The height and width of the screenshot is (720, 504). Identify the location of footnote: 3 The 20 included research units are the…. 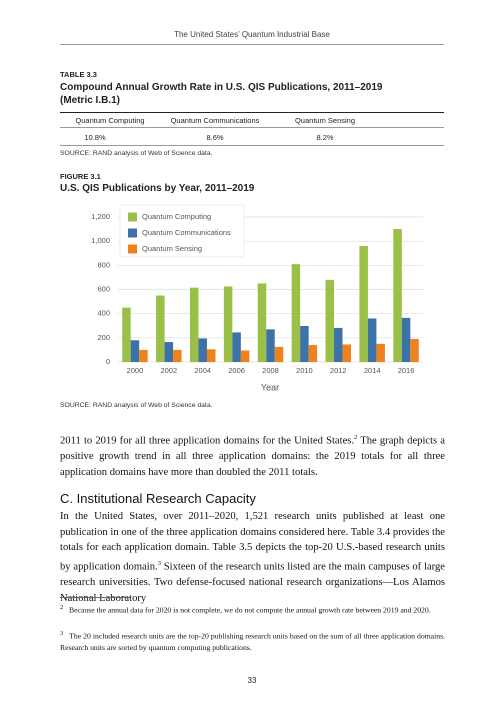
(252, 640).